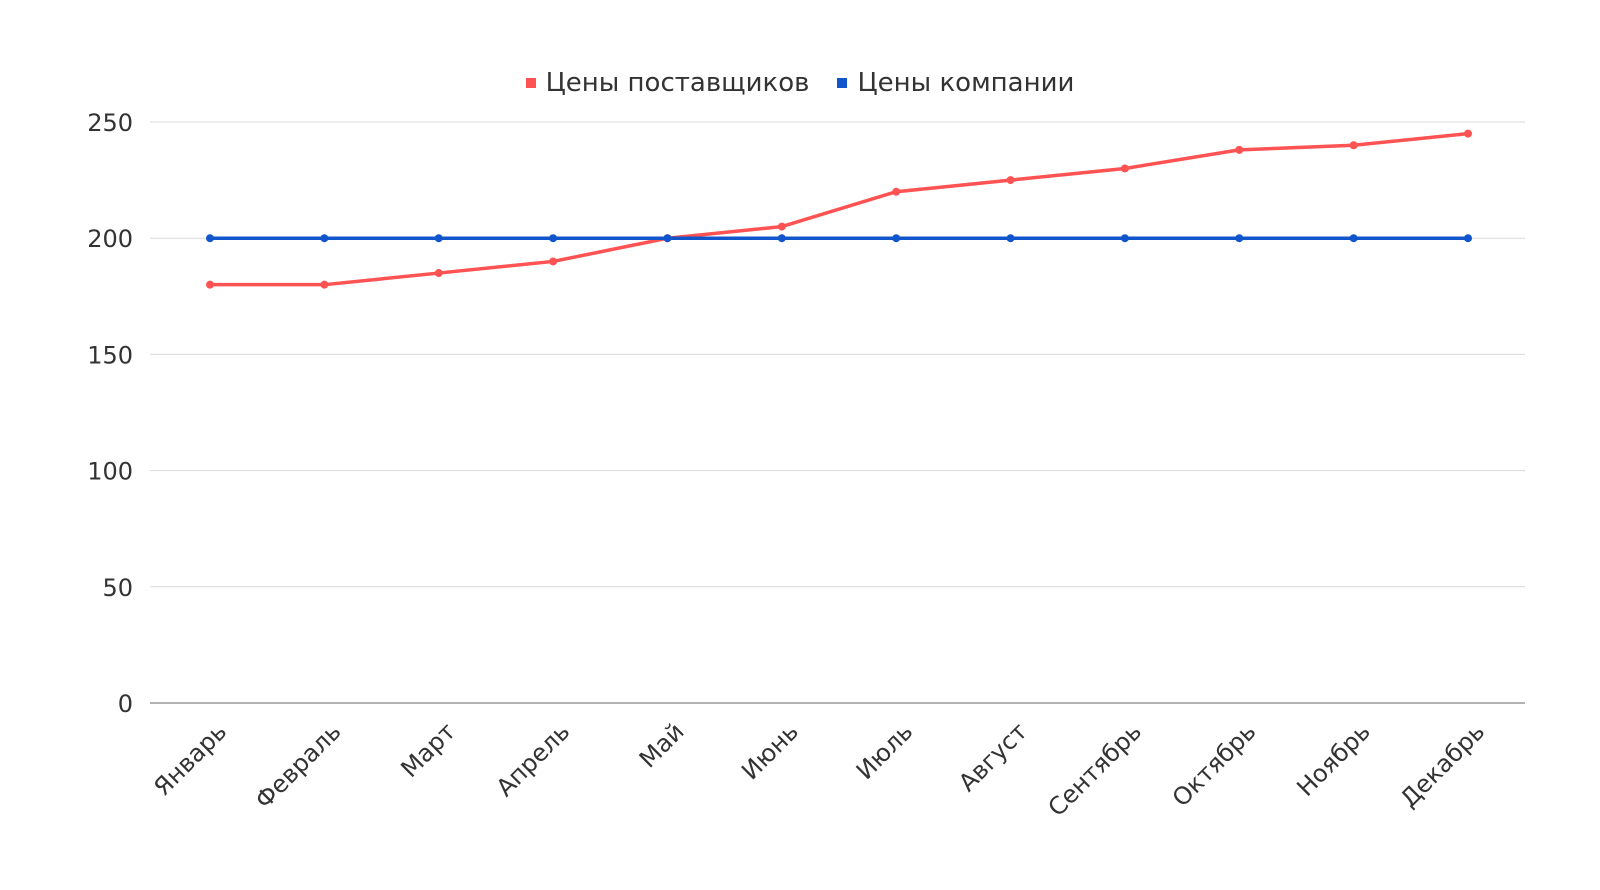 This screenshot has width=1600, height=890. Describe the element at coordinates (662, 745) in the screenshot. I see `x-tick-label: Май` at that location.